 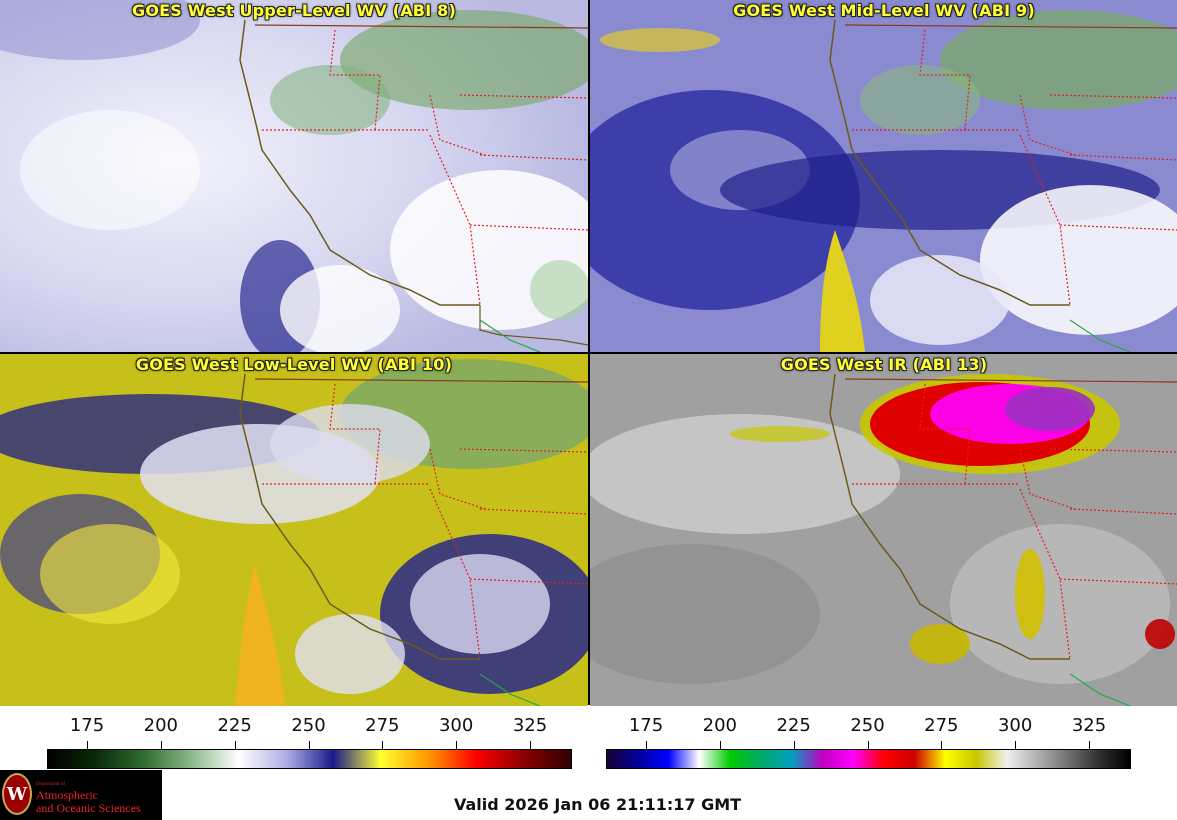 What do you see at coordinates (941, 725) in the screenshot?
I see `ir-tick-label: 275` at bounding box center [941, 725].